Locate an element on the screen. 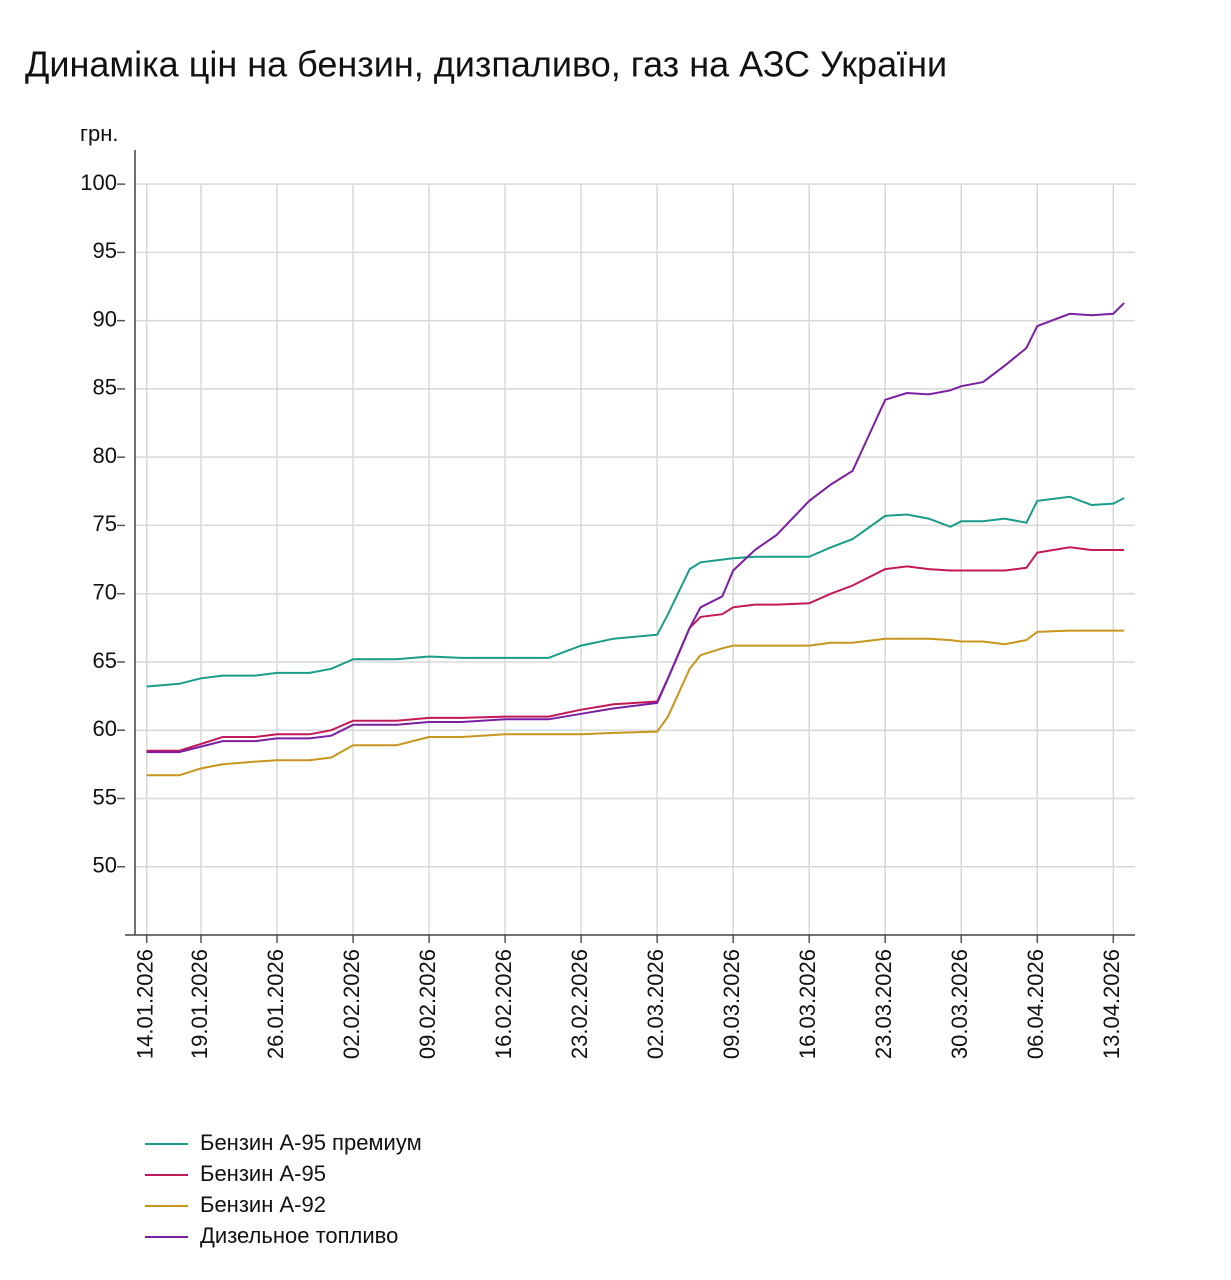  legend-label: Дизельное топливо is located at coordinates (299, 1235).